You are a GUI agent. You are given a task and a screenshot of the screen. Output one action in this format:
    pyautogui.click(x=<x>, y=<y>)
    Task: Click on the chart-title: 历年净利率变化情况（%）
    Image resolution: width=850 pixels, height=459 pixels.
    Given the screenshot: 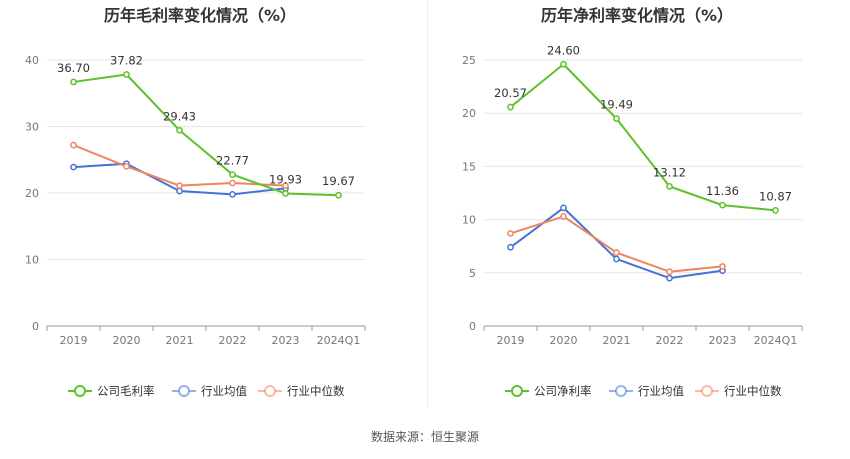 What is the action you would take?
    pyautogui.click(x=637, y=15)
    